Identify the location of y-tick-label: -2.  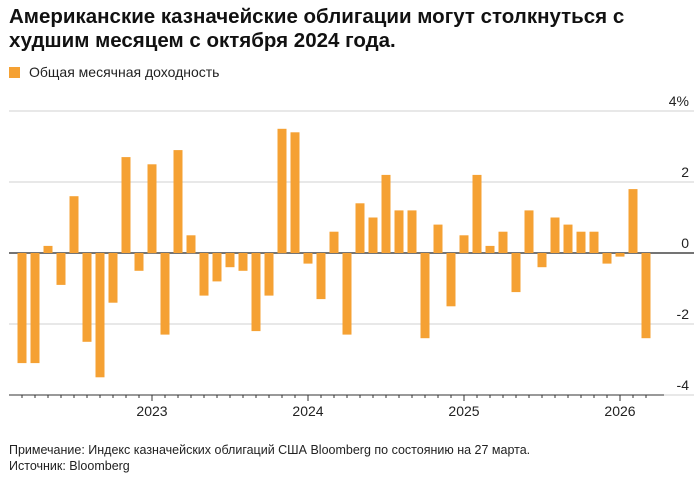
(683, 314).